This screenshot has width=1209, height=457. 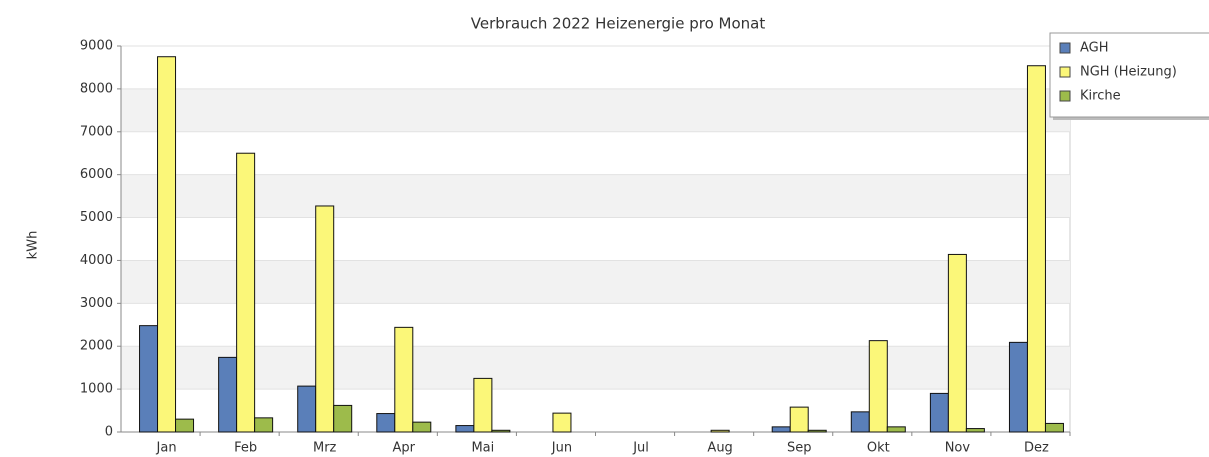 What do you see at coordinates (33, 245) in the screenshot?
I see `y-axis-label: kWh` at bounding box center [33, 245].